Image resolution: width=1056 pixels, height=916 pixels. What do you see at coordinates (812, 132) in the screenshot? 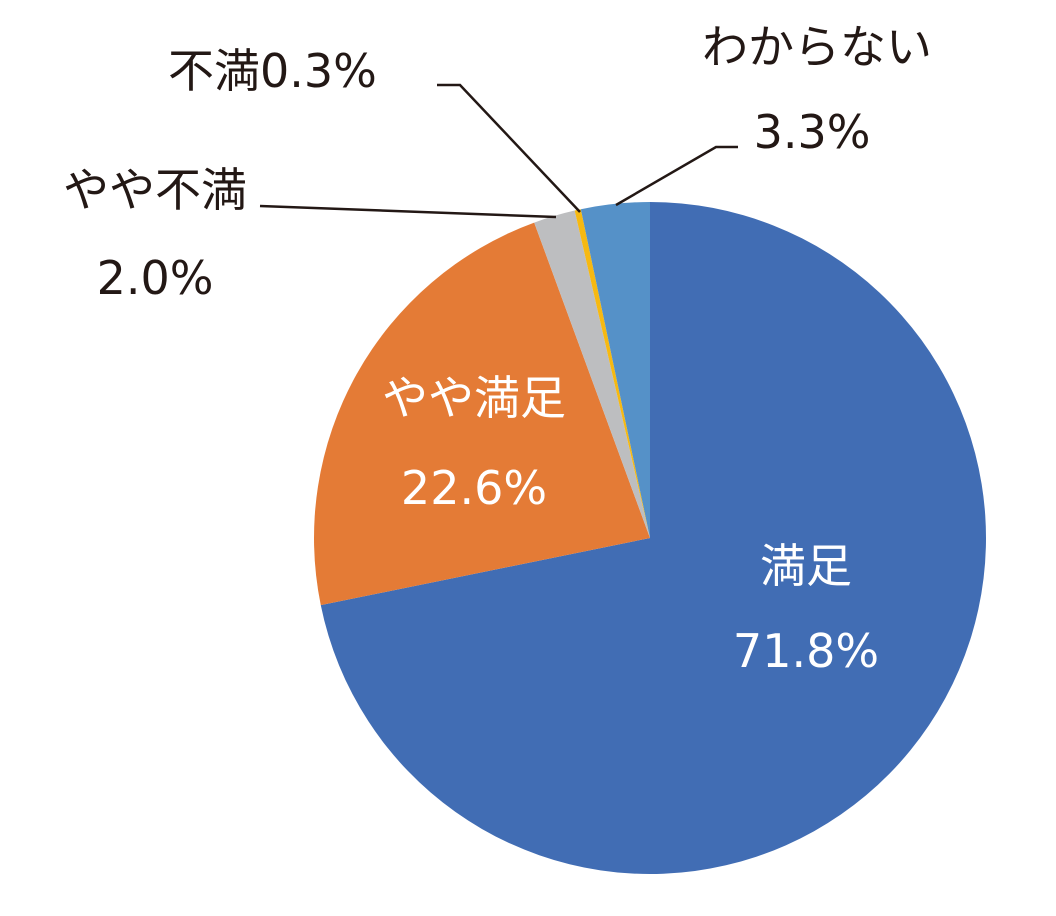
I see `slice-value-wakaranai: 3.3%` at bounding box center [812, 132].